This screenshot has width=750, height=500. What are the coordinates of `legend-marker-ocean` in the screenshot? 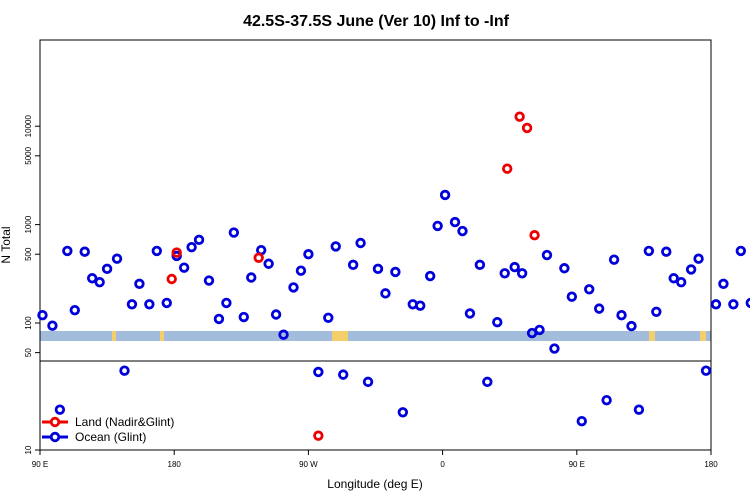 It's located at (55, 437).